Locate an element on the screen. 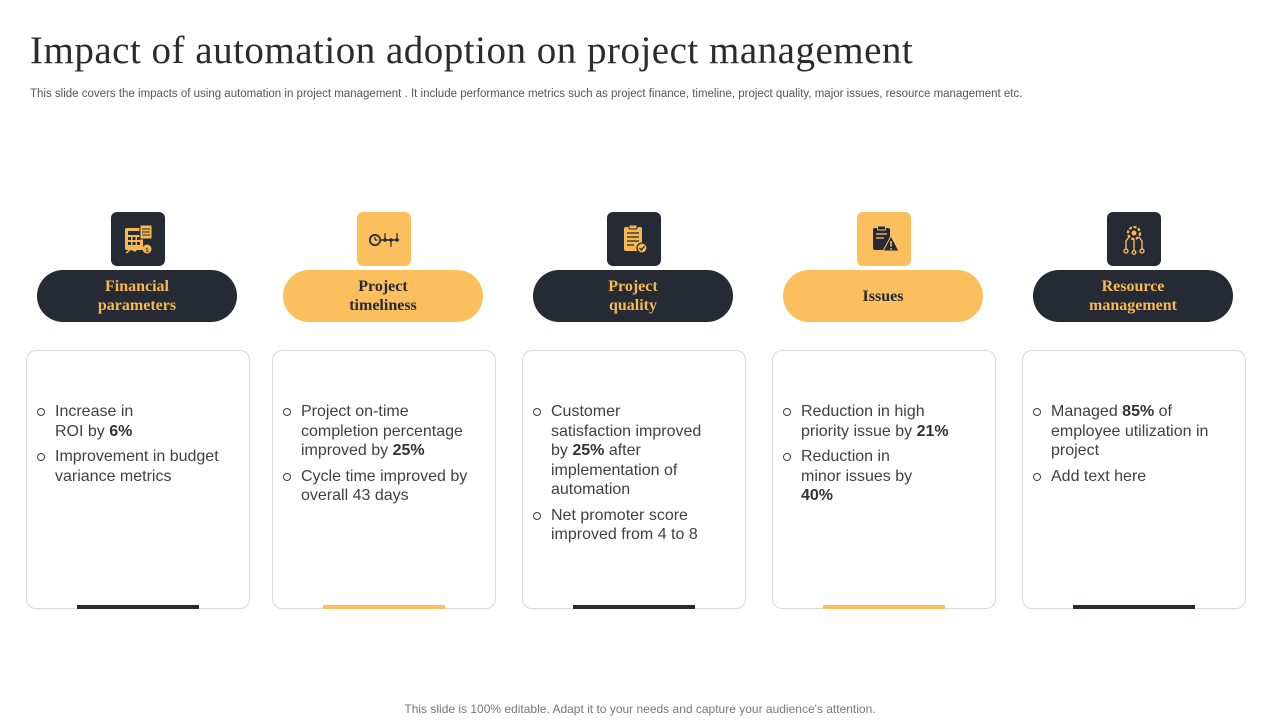 The width and height of the screenshot is (1280, 720). category-label-line1: Issues is located at coordinates (883, 296).